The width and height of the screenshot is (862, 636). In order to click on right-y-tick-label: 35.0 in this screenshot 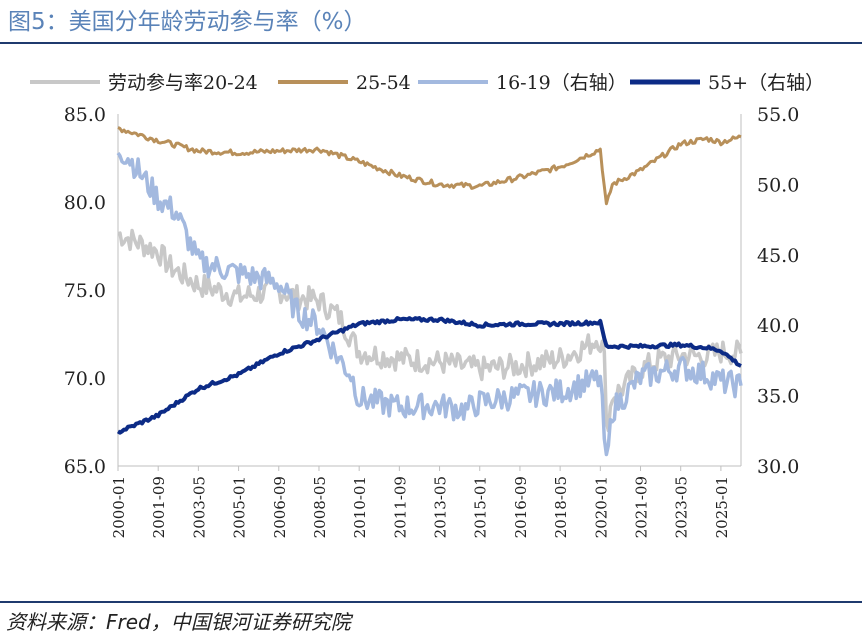, I will do `click(778, 397)`.